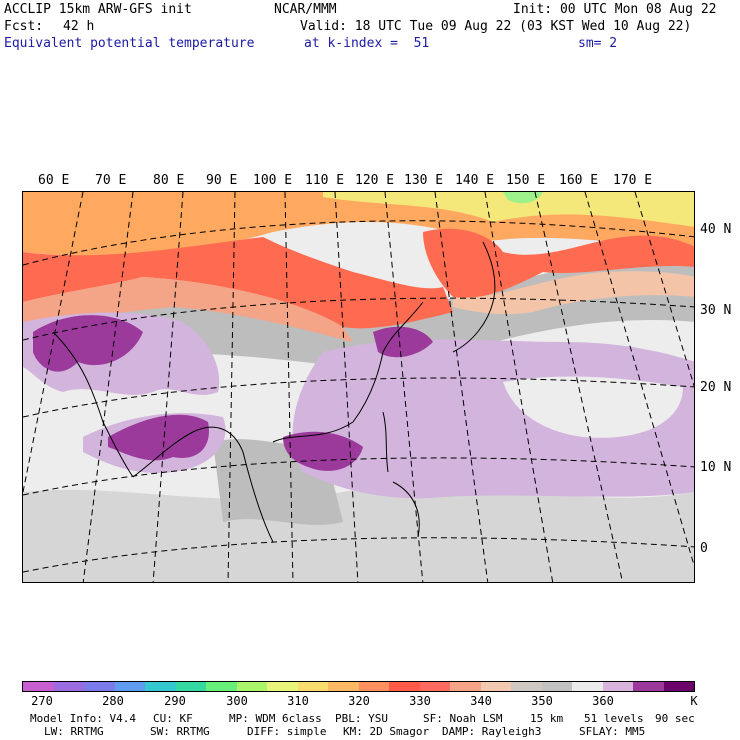 The height and width of the screenshot is (740, 740). I want to click on colorbar-tick: 320, so click(359, 701).